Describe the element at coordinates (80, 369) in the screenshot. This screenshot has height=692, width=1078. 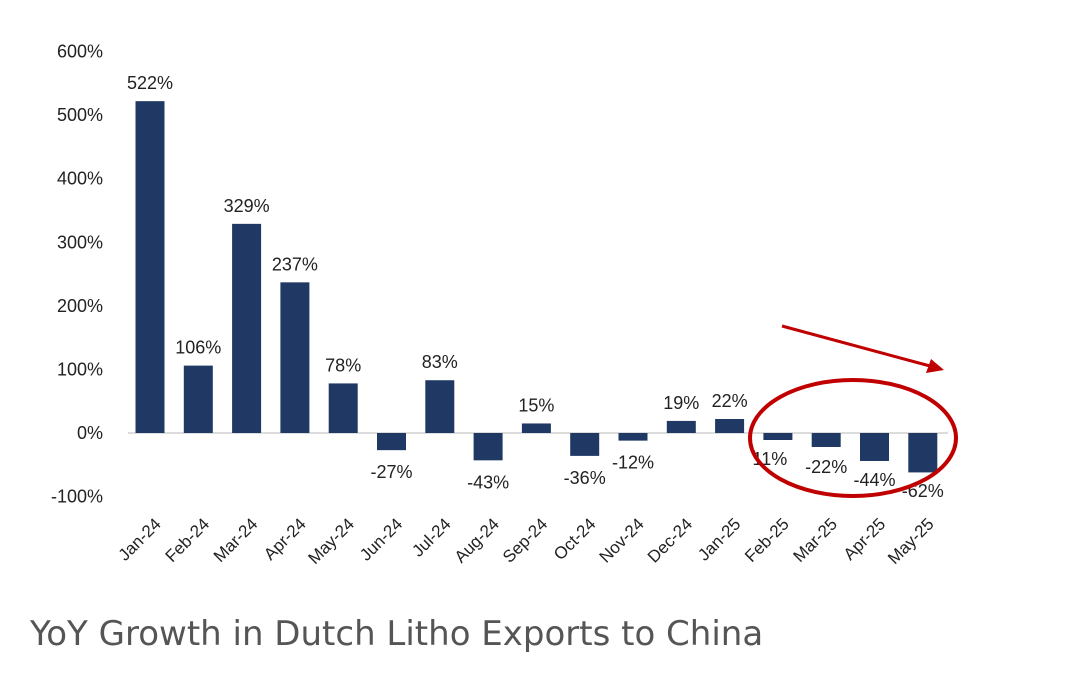
I see `y-tick-label: 100%` at that location.